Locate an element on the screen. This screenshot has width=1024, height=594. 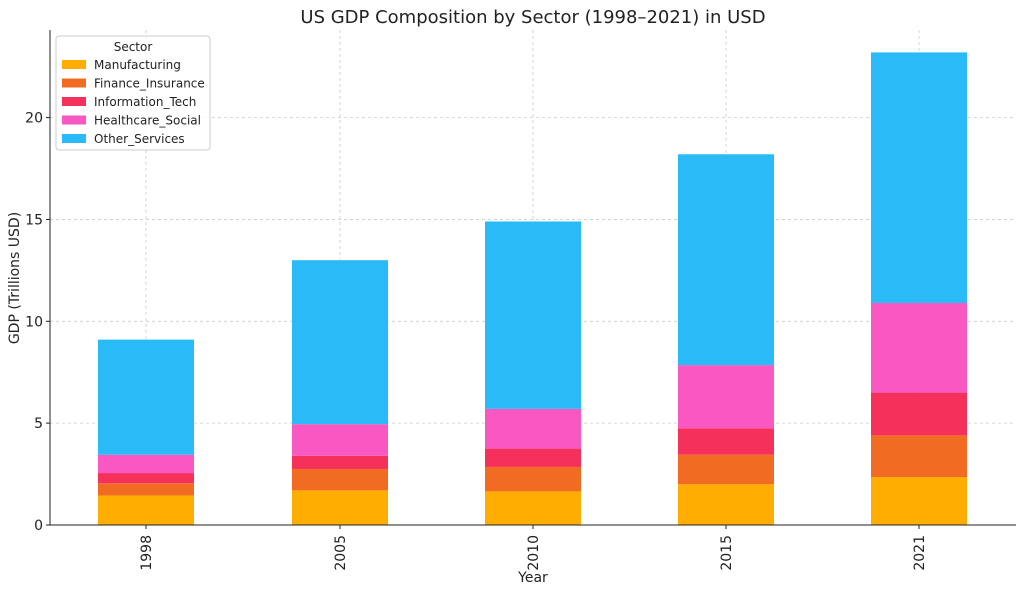
legend-label: Other_Services is located at coordinates (139, 139).